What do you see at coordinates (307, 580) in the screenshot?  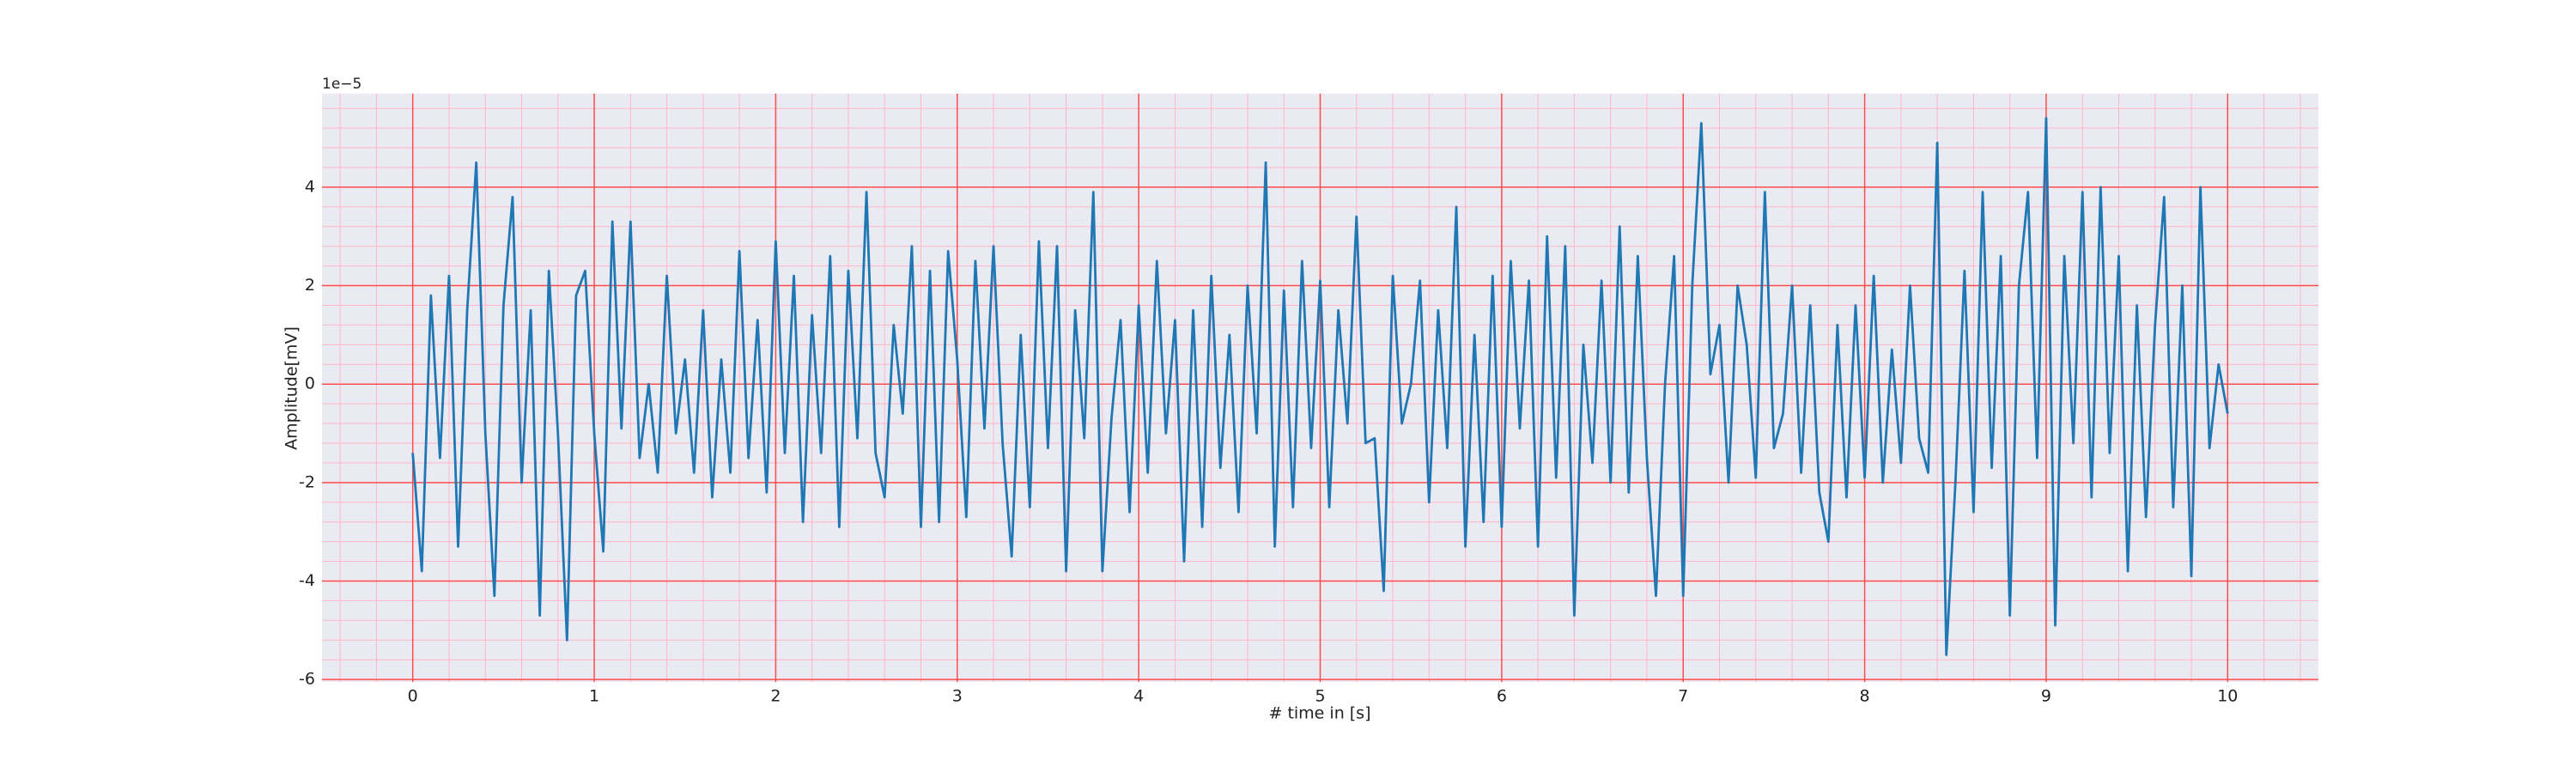 I see `y-tick-label: -4` at bounding box center [307, 580].